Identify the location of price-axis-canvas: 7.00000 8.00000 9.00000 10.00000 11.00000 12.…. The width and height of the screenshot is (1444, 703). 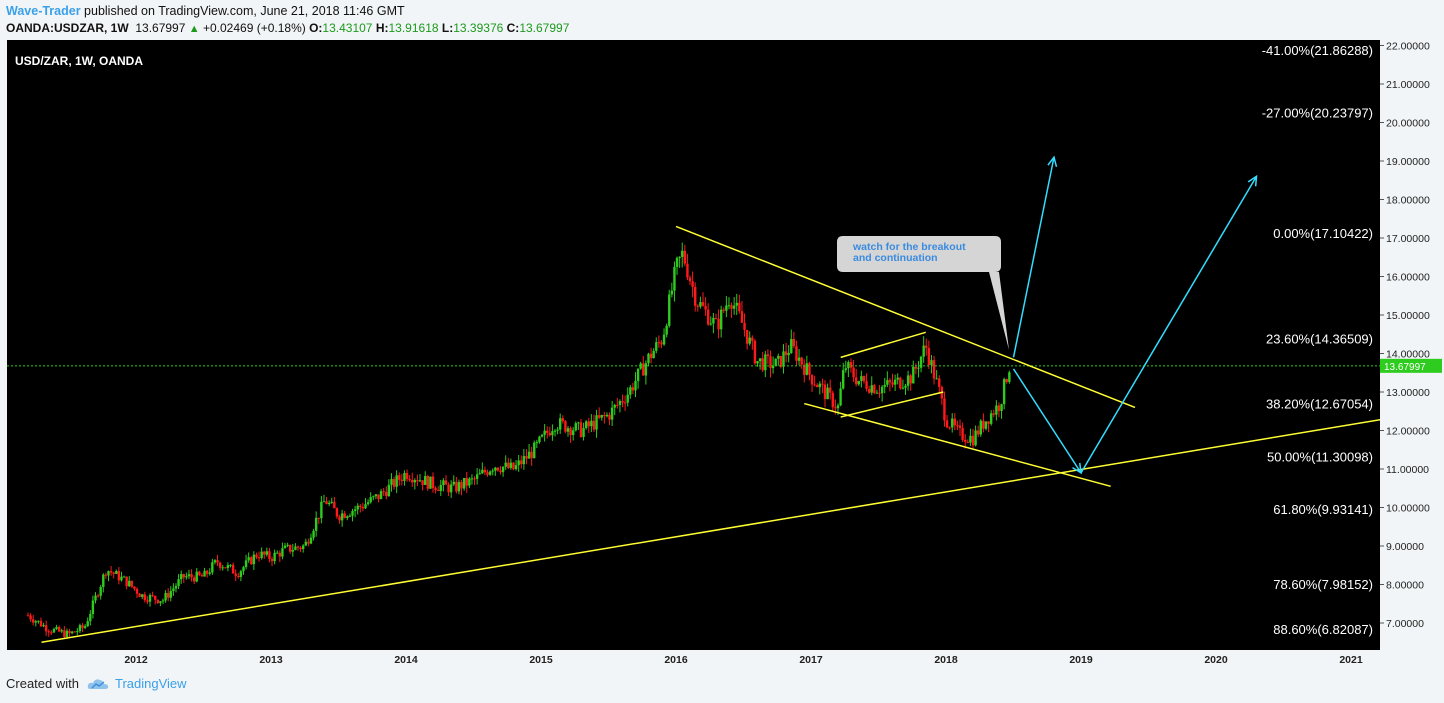
(1412, 345).